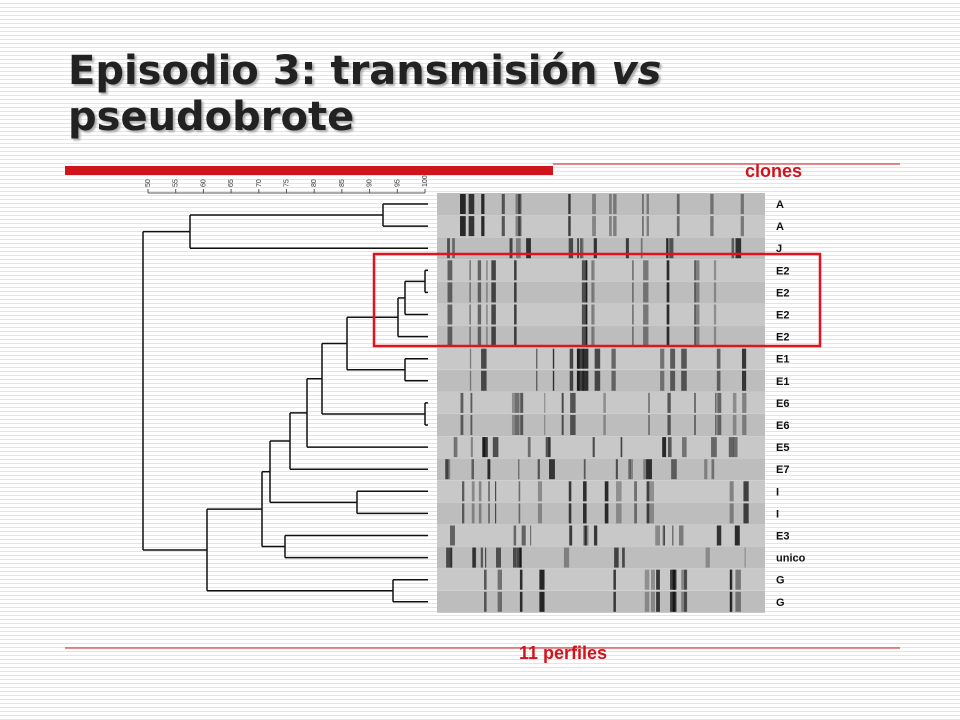 This screenshot has width=960, height=720. I want to click on clone-label: E5, so click(782, 448).